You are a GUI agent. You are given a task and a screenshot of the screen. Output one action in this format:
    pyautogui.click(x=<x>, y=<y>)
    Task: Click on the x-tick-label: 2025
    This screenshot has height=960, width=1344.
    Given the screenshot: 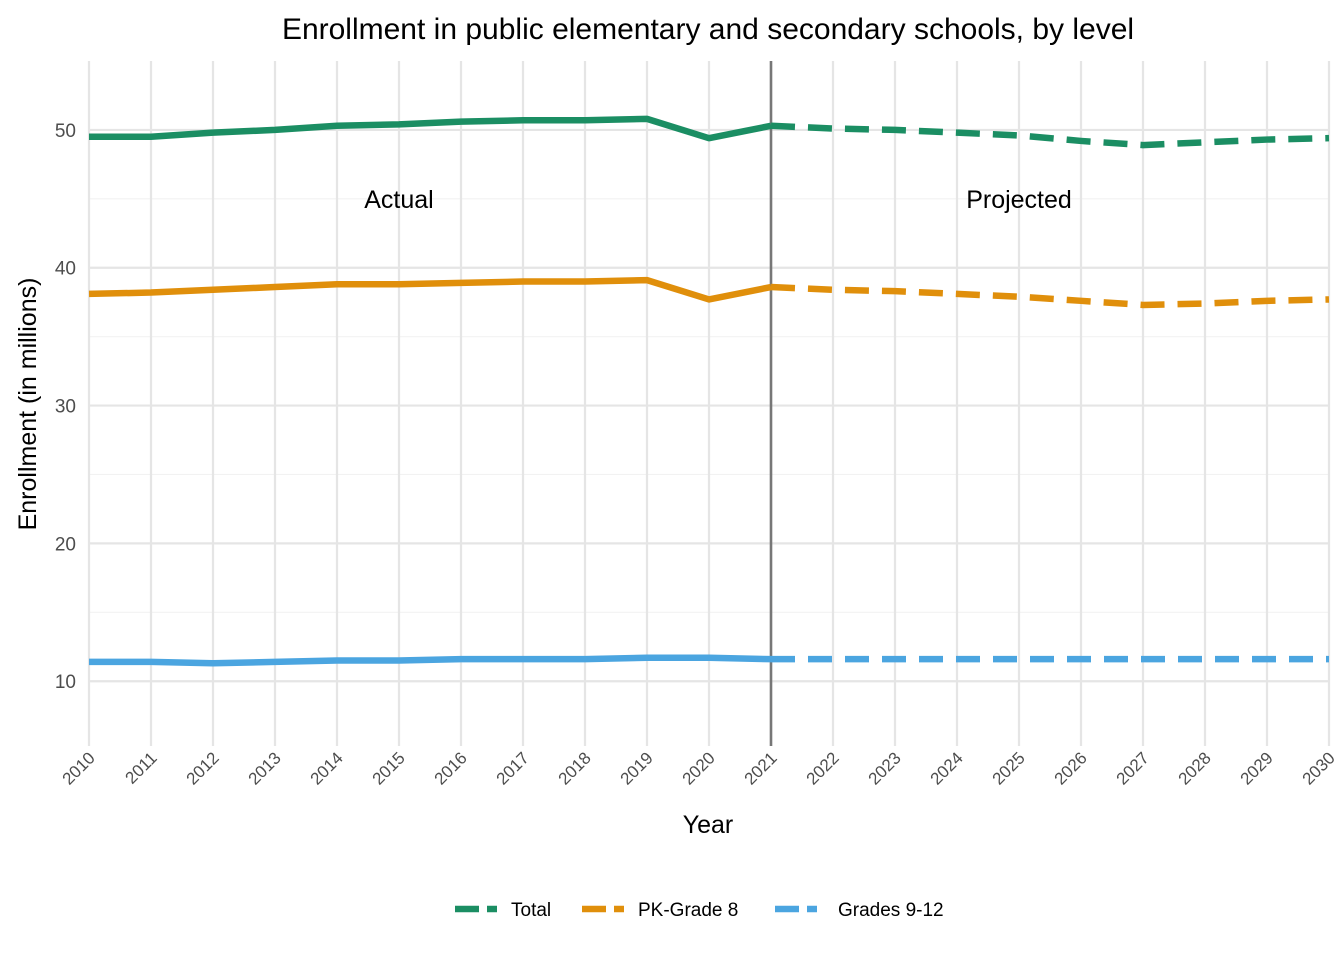 What is the action you would take?
    pyautogui.click(x=1009, y=768)
    